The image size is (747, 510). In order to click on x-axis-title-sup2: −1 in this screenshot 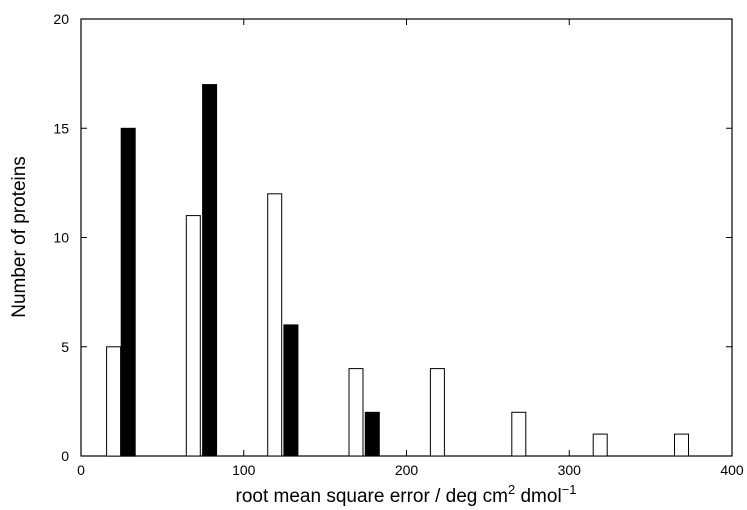, I will do `click(569, 489)`.